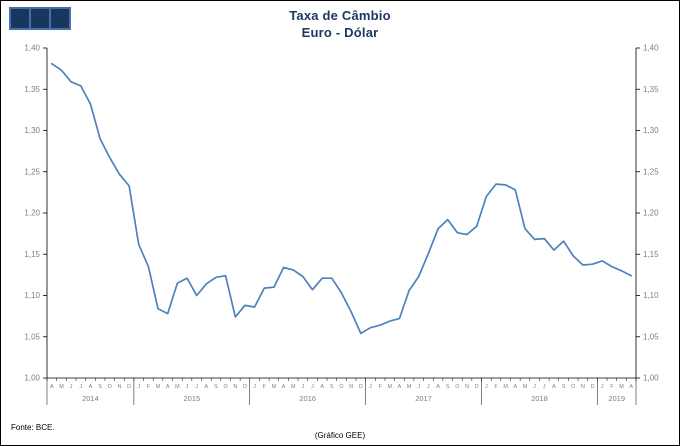  I want to click on source-note: Fonte: BCE., so click(33, 427).